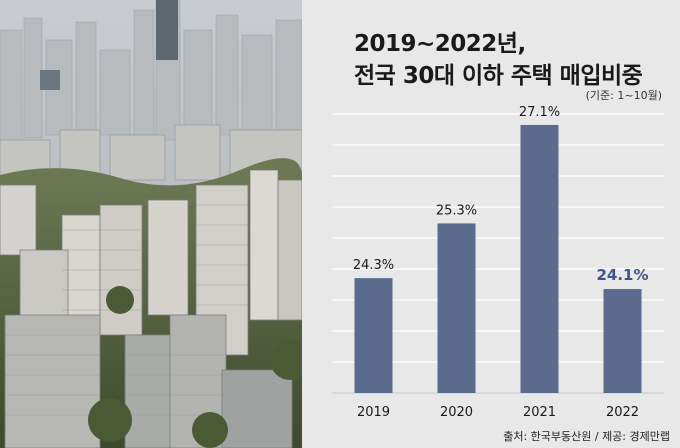 This screenshot has width=680, height=448. What do you see at coordinates (539, 112) in the screenshot?
I see `data-label-2021: 27.1%` at bounding box center [539, 112].